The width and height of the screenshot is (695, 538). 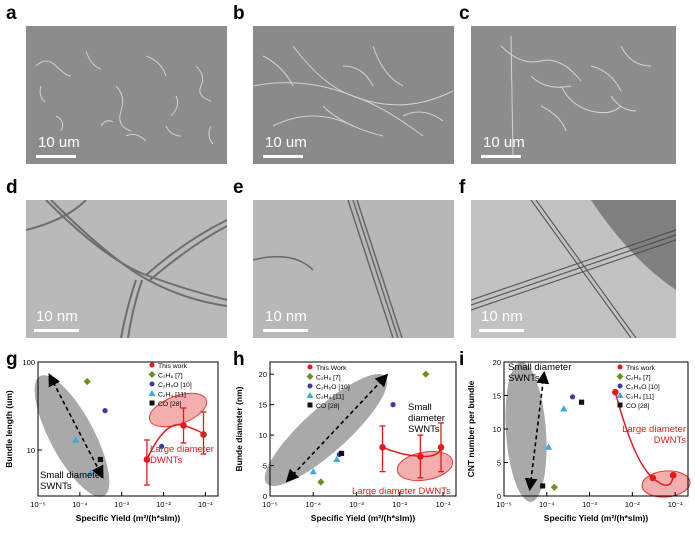 What do you see at coordinates (426, 418) in the screenshot?
I see `annotation-small-diameter: diameter` at bounding box center [426, 418].